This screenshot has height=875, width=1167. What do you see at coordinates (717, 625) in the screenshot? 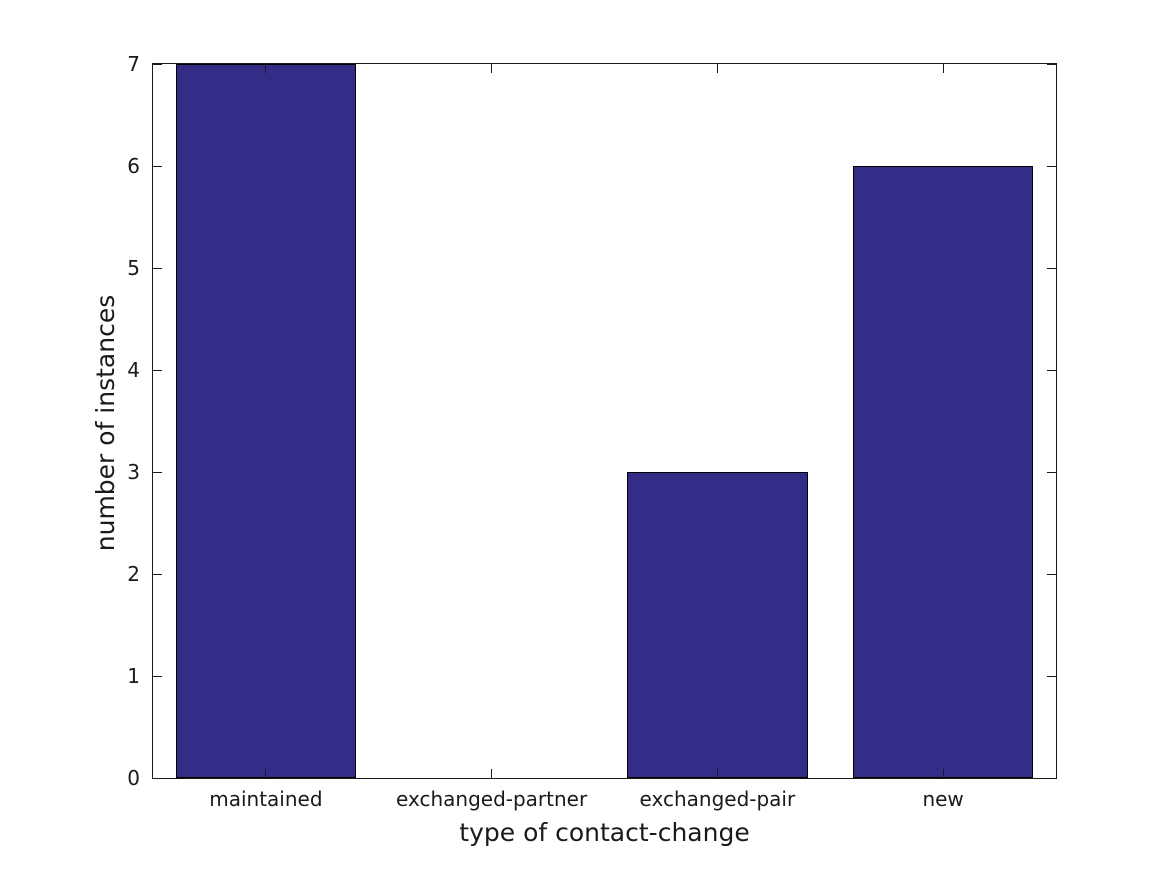
I see `bar-exchanged-pair` at bounding box center [717, 625].